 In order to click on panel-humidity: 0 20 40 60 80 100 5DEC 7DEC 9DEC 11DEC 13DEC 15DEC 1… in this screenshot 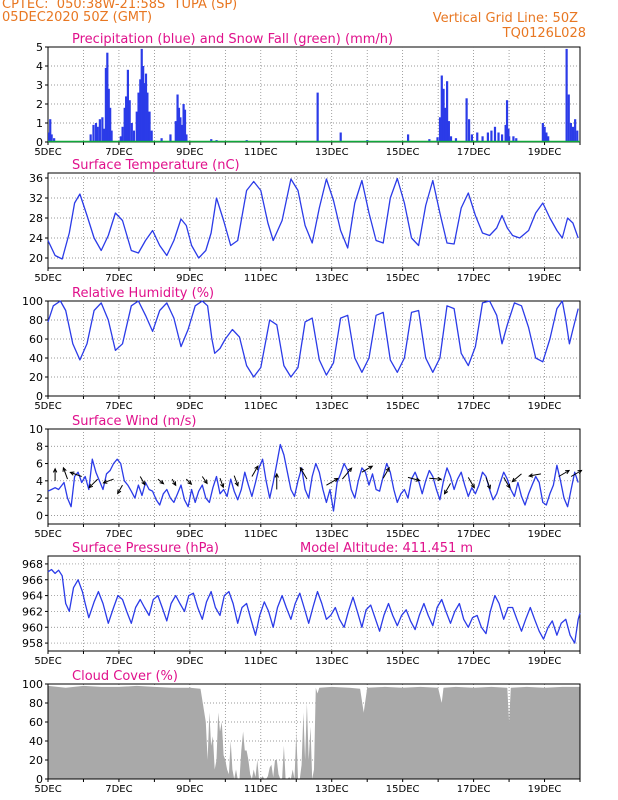, I will do `click(301, 349)`.